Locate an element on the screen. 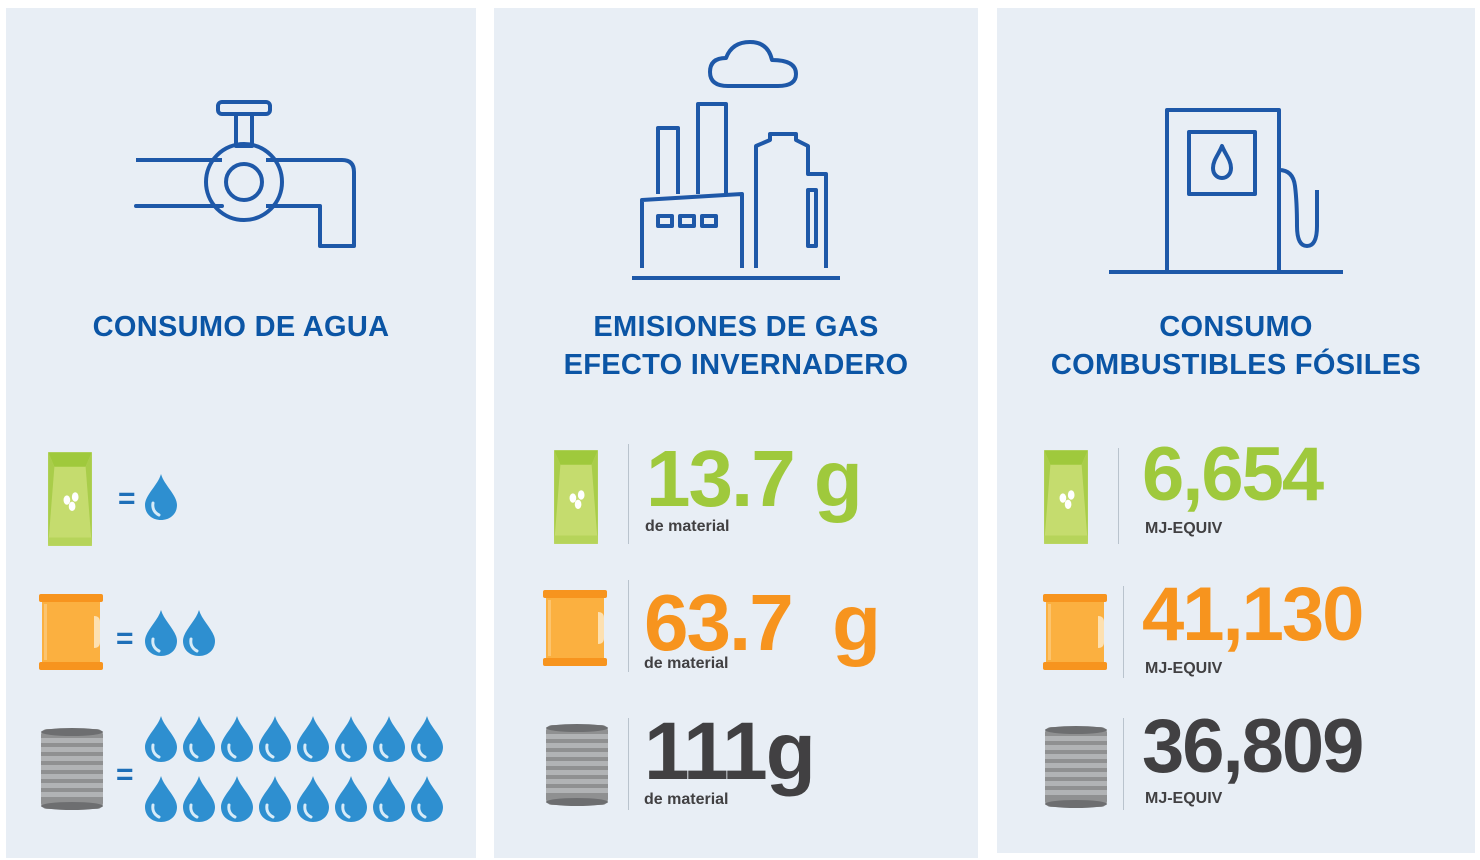 This screenshot has width=1480, height=860. water-title: CONSUMO DE AGUA is located at coordinates (241, 327).